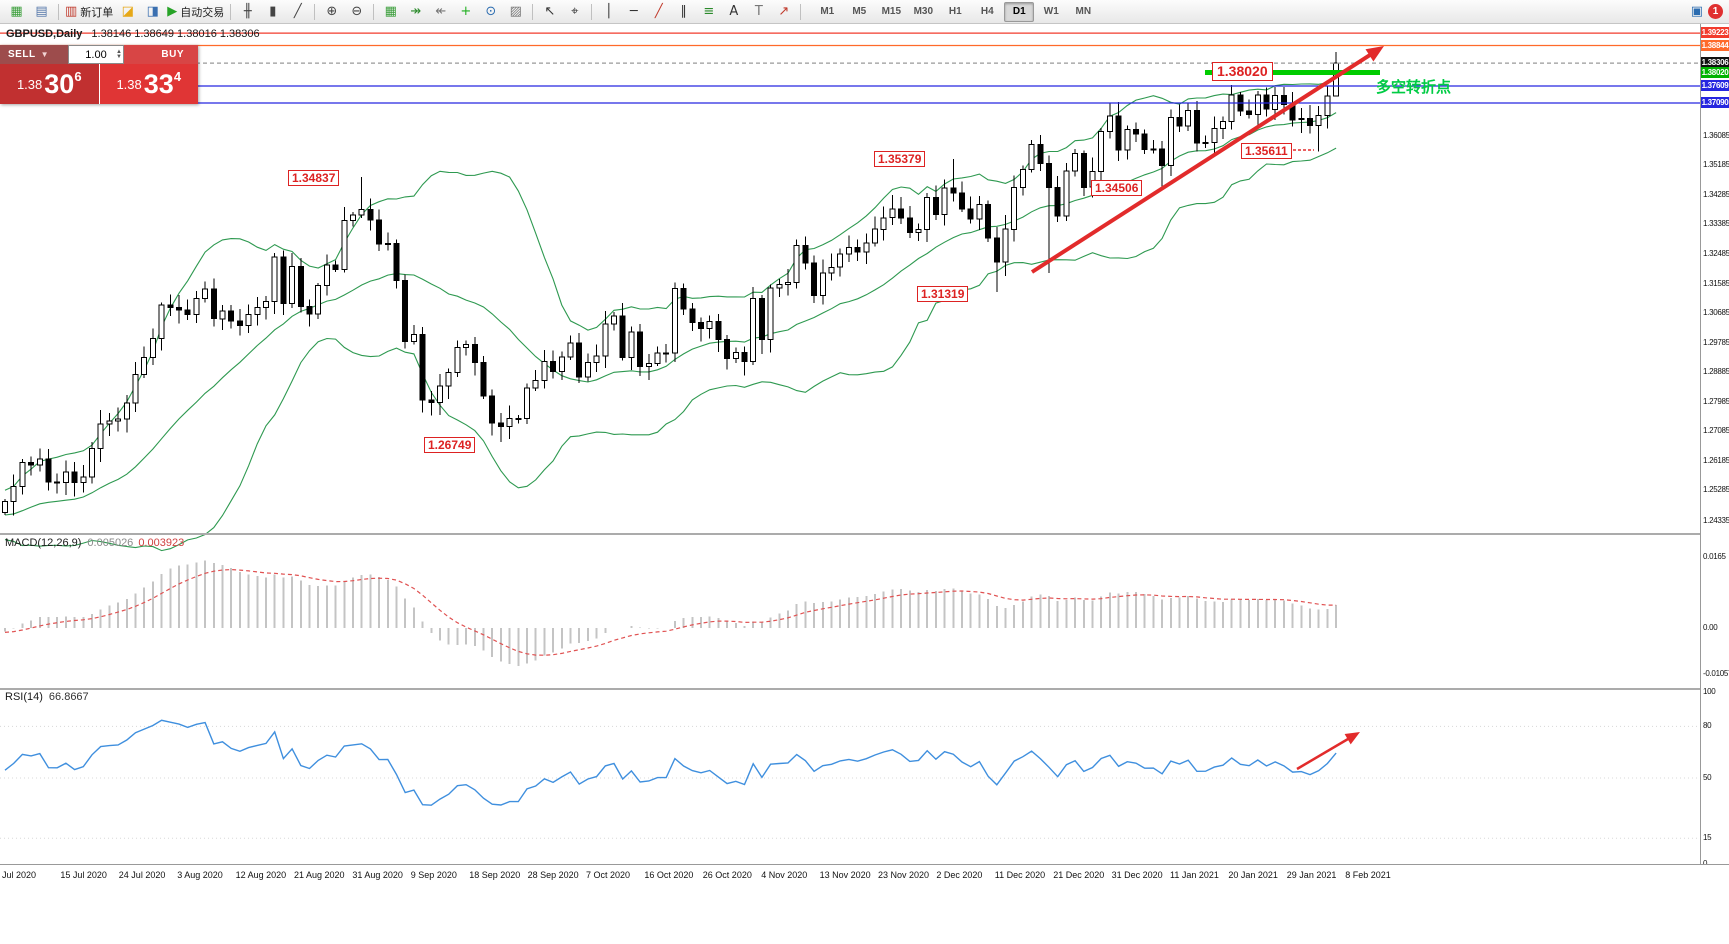 The width and height of the screenshot is (1729, 944). What do you see at coordinates (377, 875) in the screenshot?
I see `date-label: 31 Aug 2020` at bounding box center [377, 875].